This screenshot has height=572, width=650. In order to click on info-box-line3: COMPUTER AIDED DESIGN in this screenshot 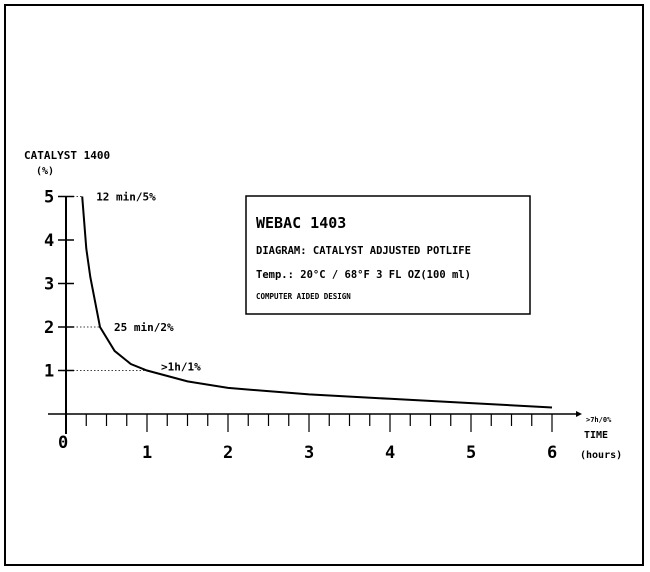, I will do `click(303, 296)`.